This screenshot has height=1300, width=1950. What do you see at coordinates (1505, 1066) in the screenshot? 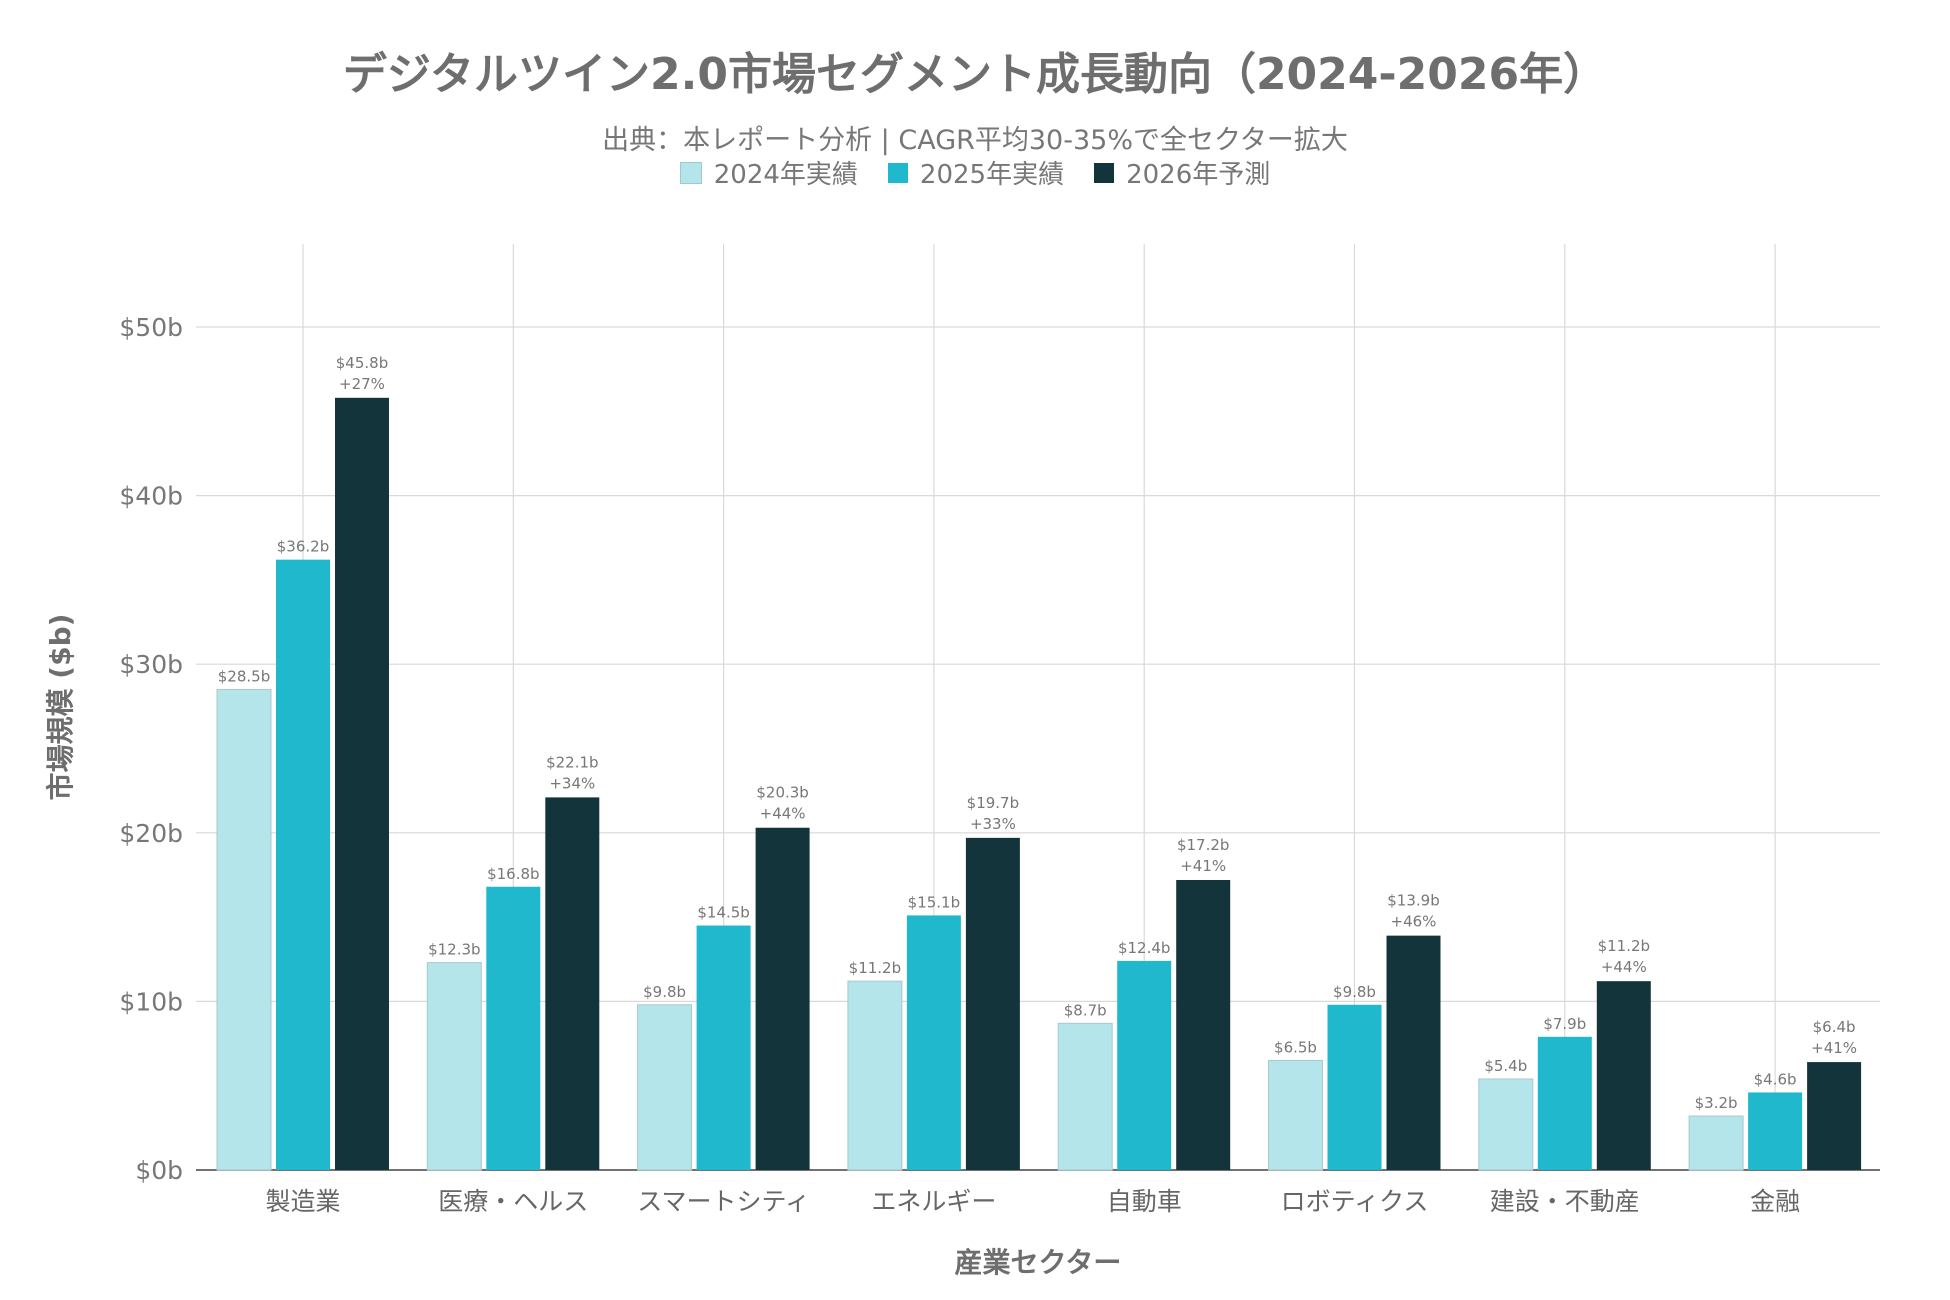
I see `data-label: $5.4b` at bounding box center [1505, 1066].